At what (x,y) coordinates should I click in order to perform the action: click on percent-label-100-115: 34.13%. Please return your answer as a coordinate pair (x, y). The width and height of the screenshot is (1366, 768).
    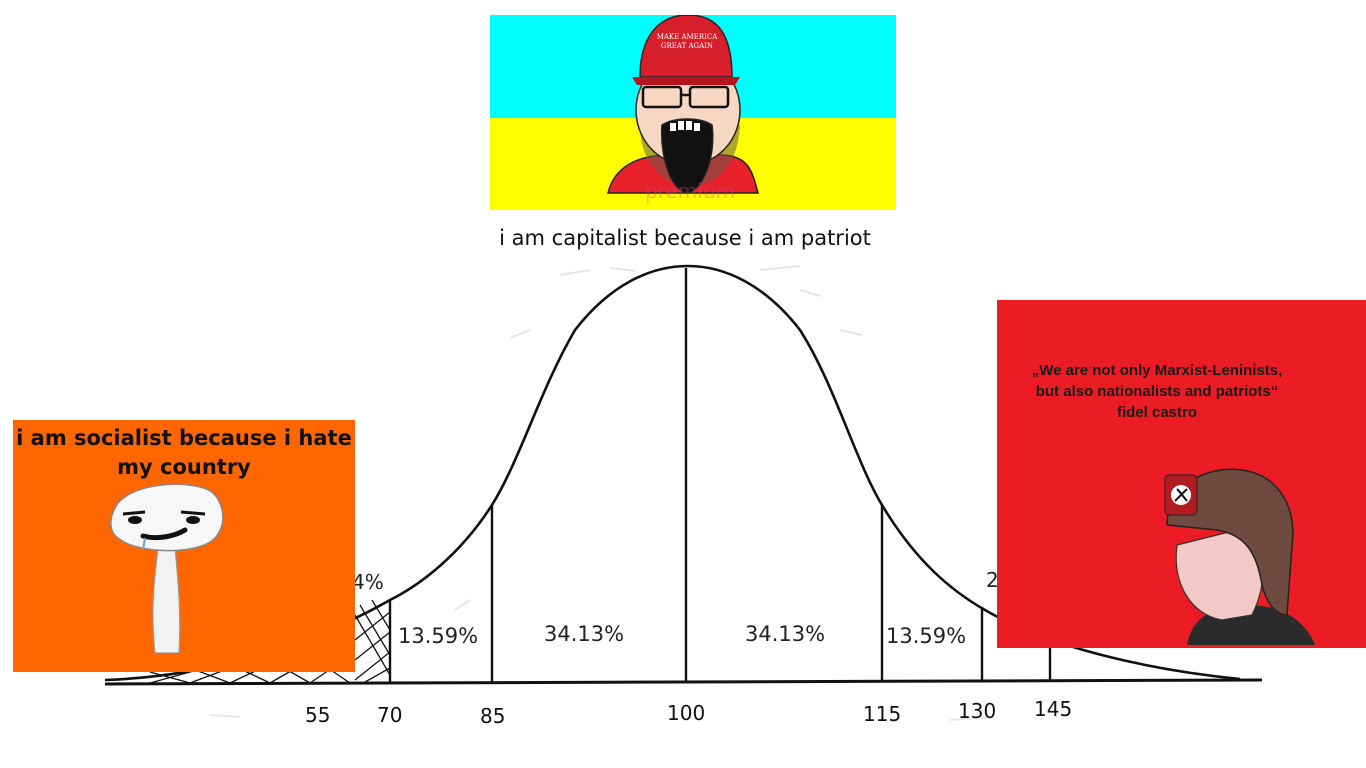
    Looking at the image, I should click on (785, 634).